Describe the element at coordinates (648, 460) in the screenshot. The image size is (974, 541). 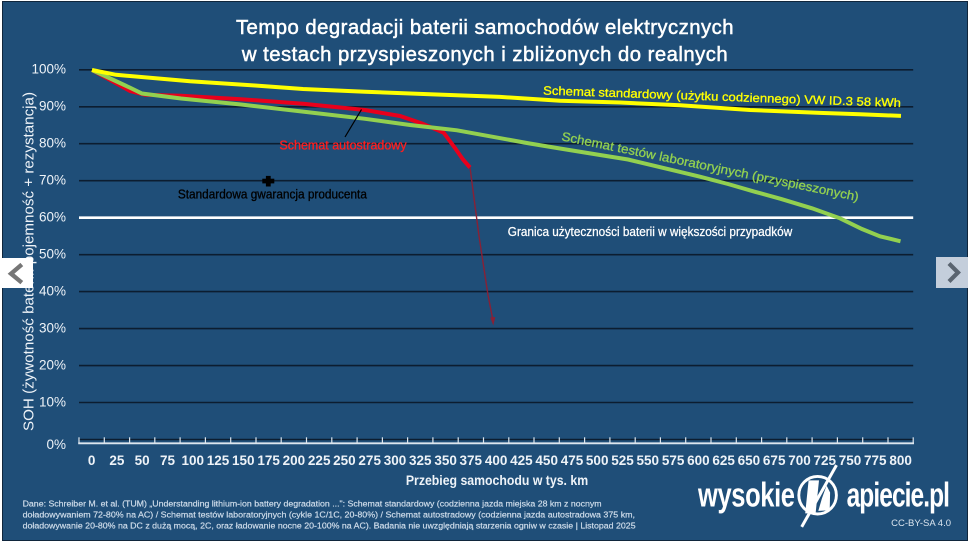
I see `svg-text: 550` at that location.